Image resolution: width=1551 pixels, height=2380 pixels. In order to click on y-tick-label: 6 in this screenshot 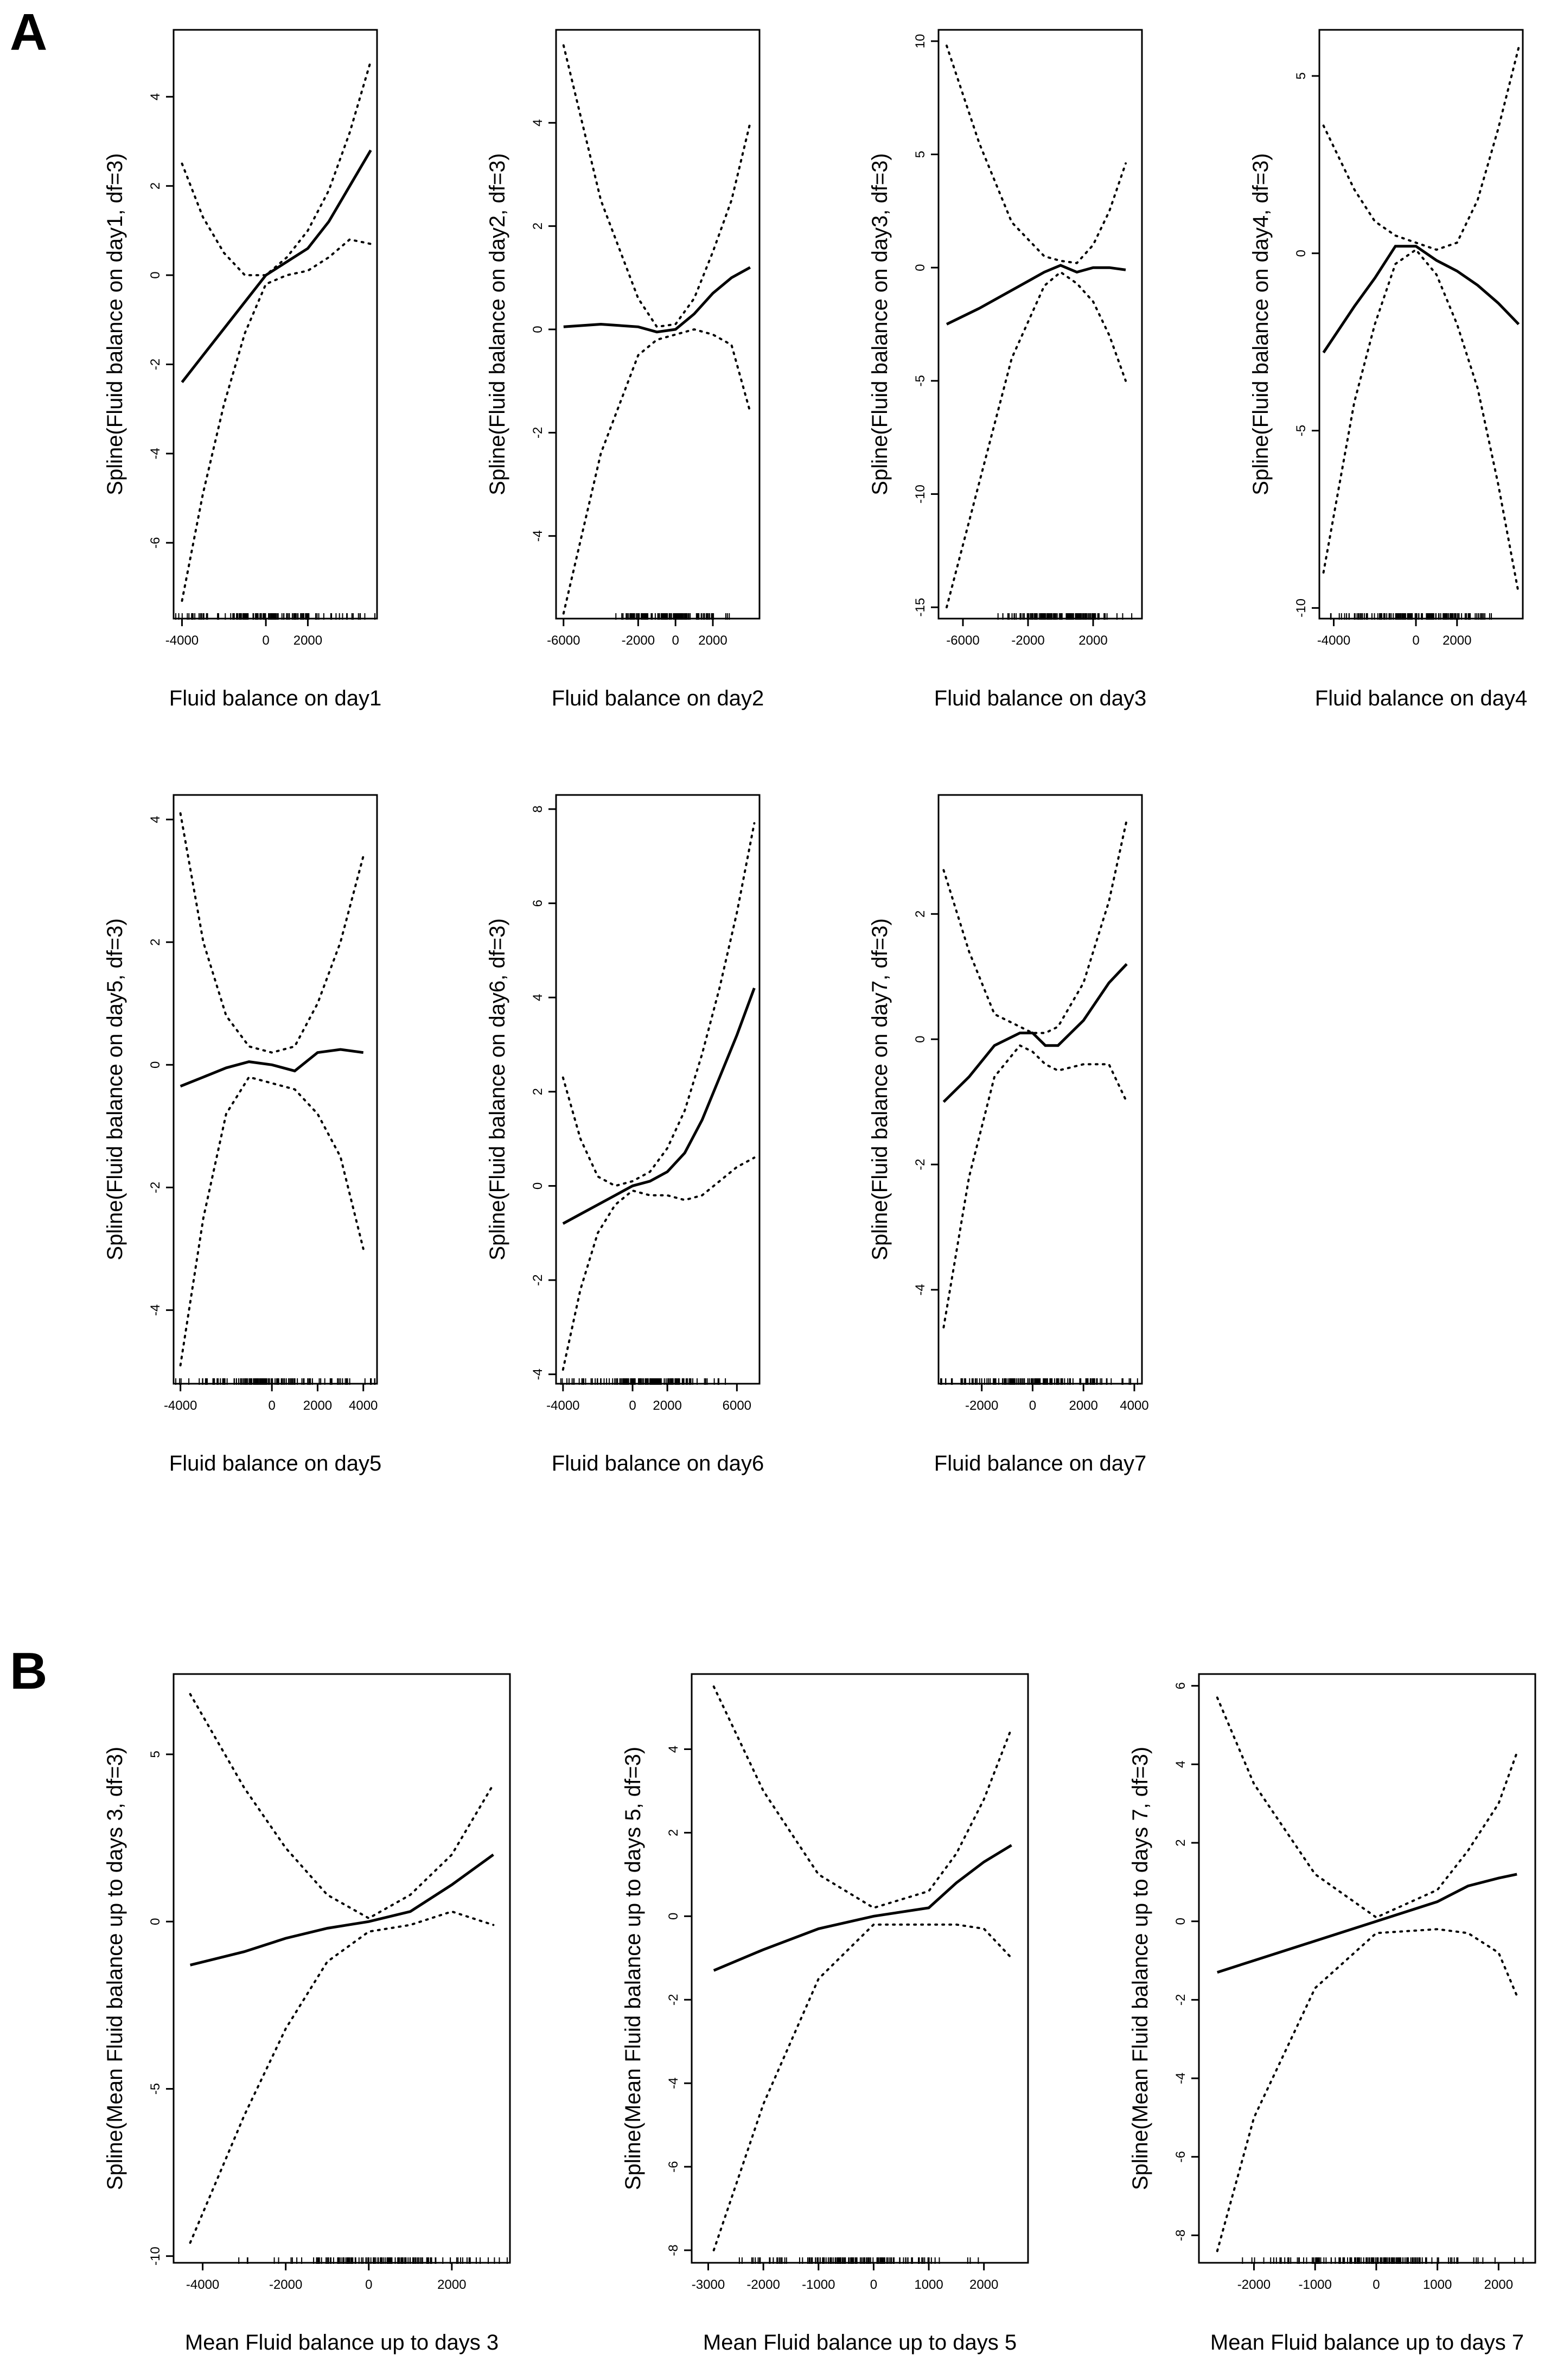, I will do `click(1180, 1685)`.